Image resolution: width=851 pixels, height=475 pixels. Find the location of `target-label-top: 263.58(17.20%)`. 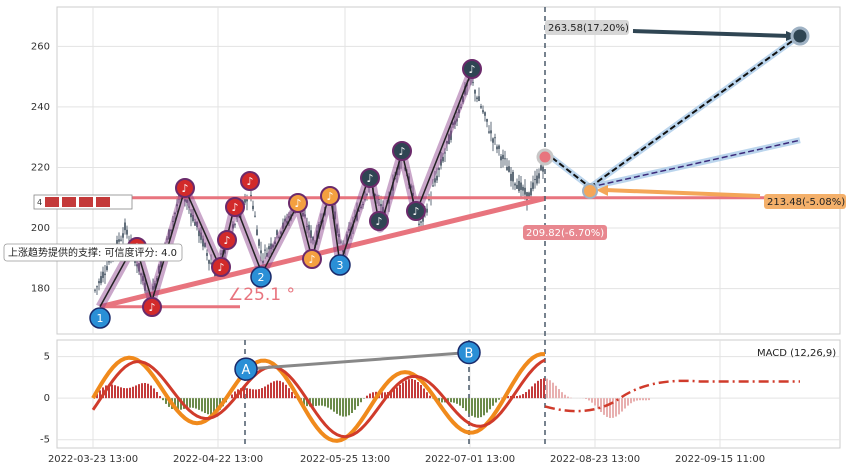

target-label-top: 263.58(17.20%) is located at coordinates (587, 27).